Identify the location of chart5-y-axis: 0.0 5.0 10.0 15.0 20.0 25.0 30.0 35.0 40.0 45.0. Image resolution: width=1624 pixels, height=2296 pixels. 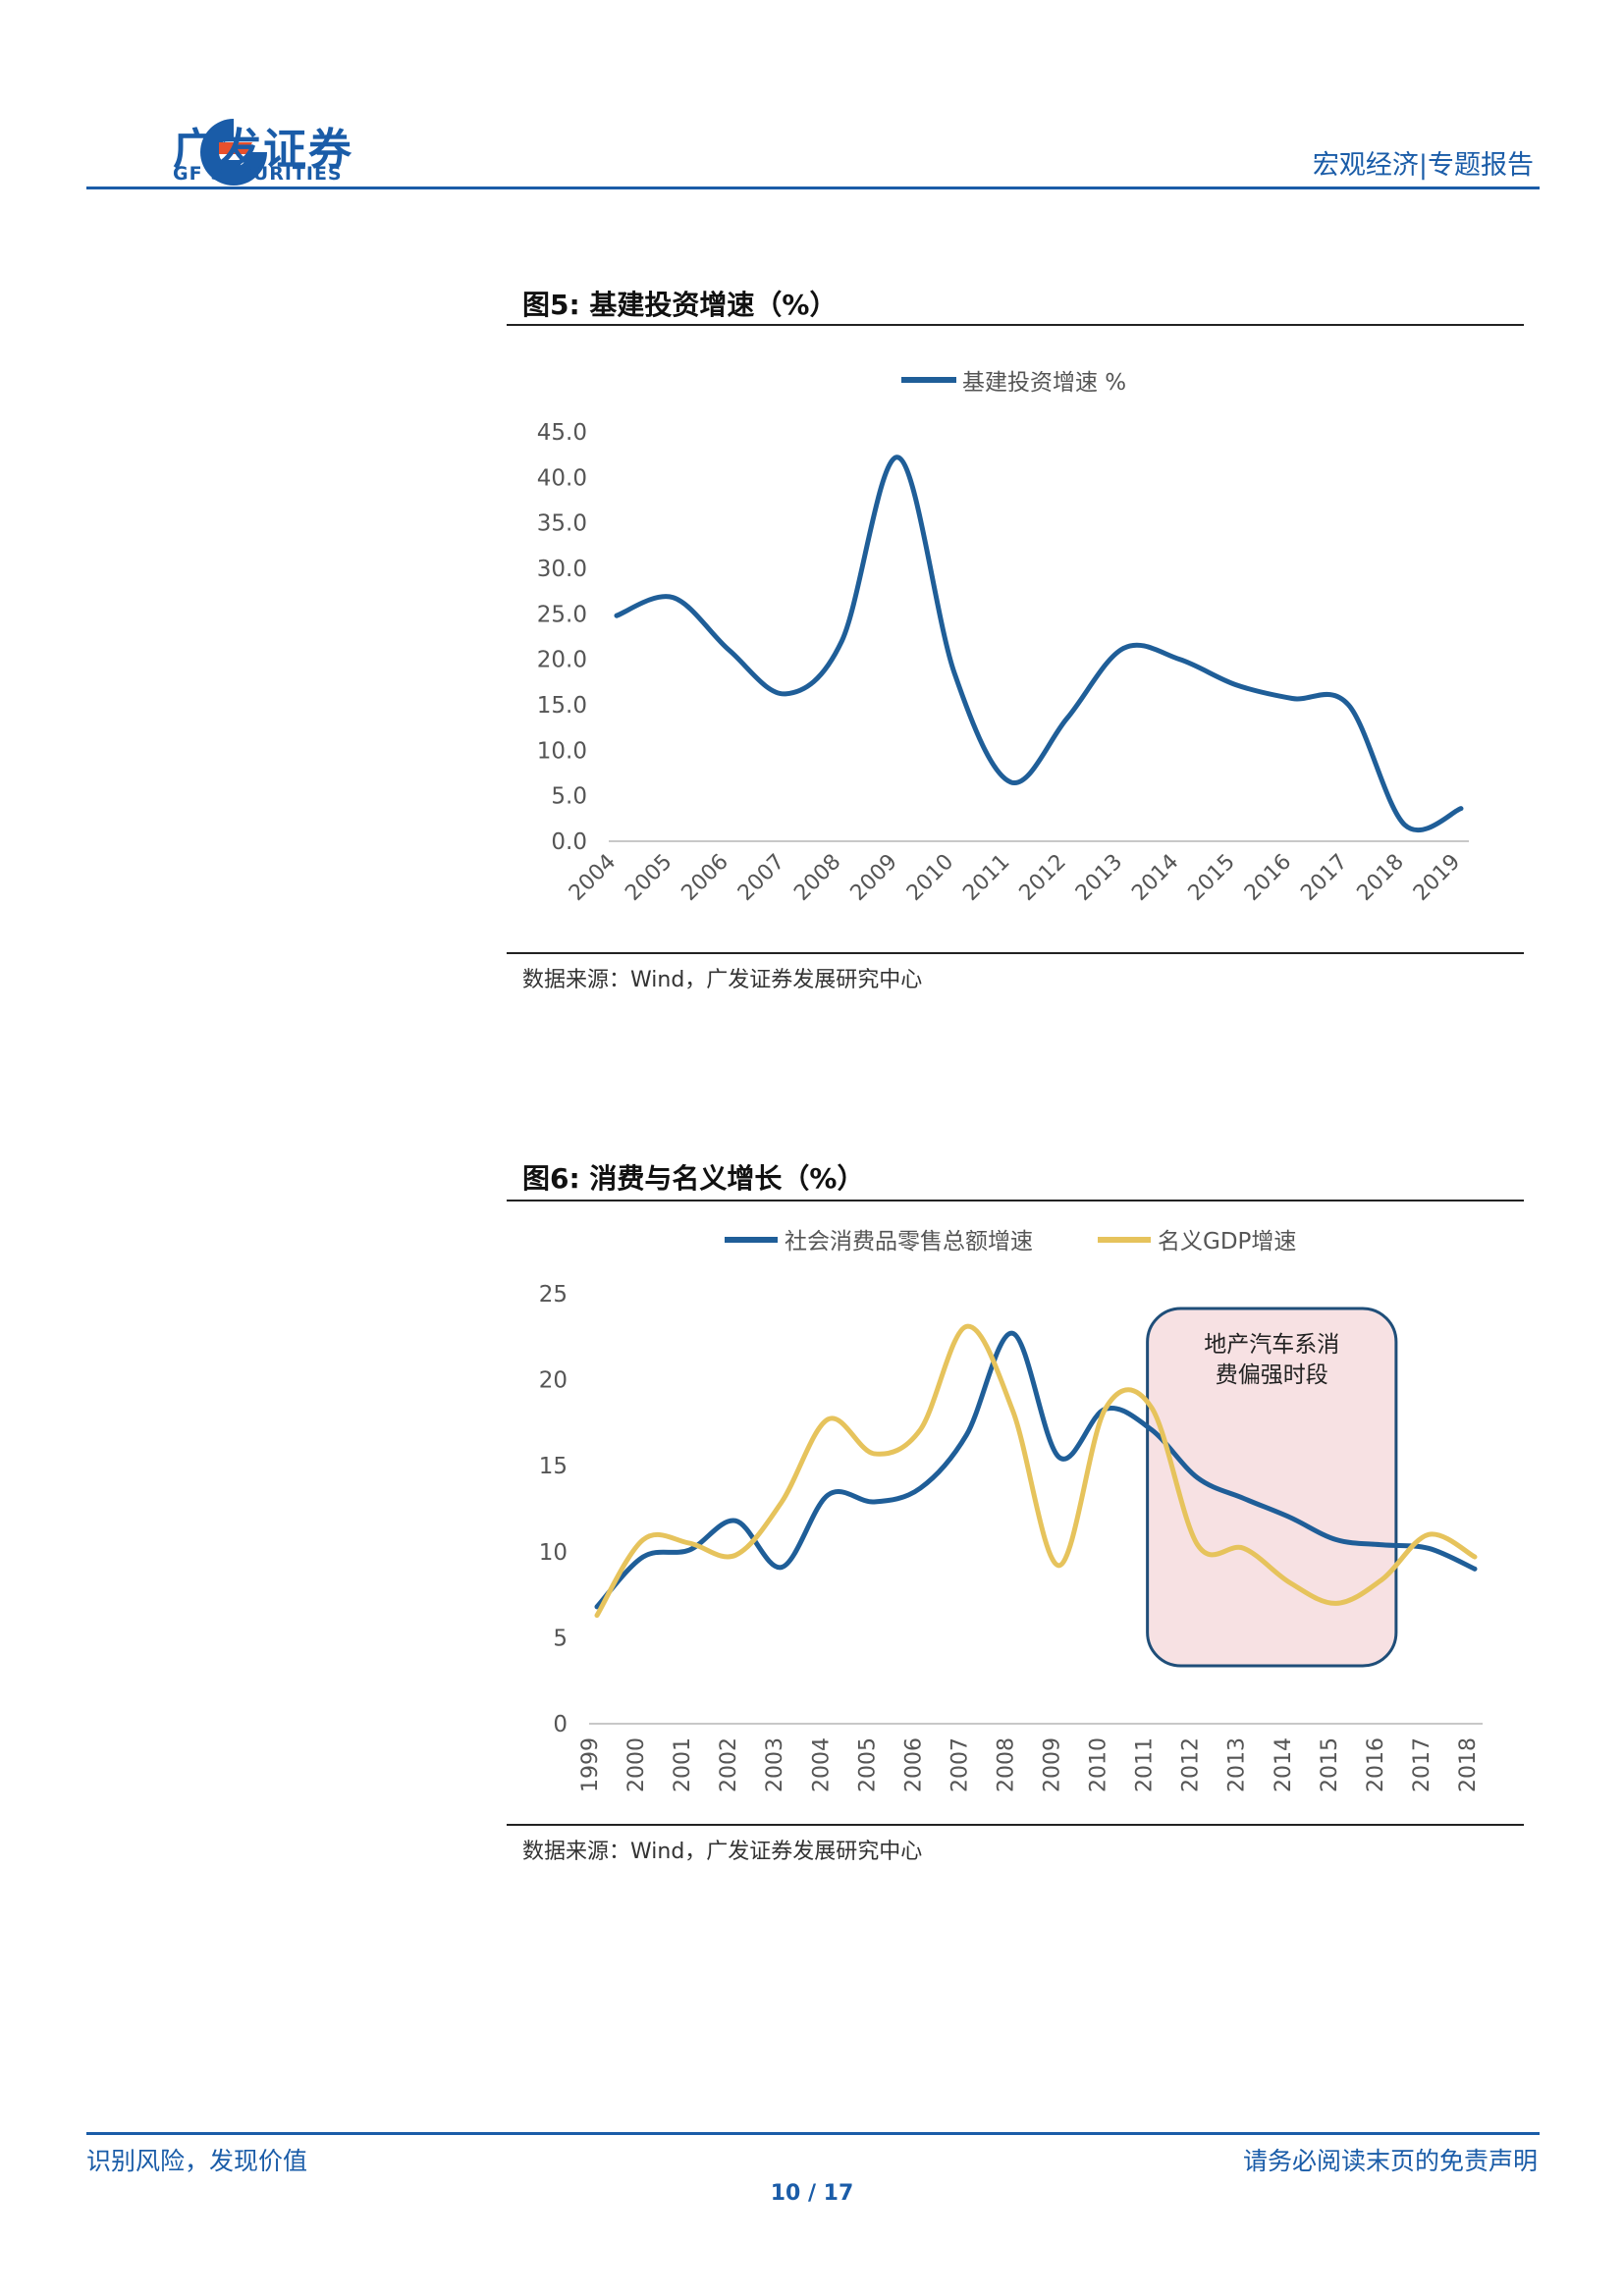
(562, 637).